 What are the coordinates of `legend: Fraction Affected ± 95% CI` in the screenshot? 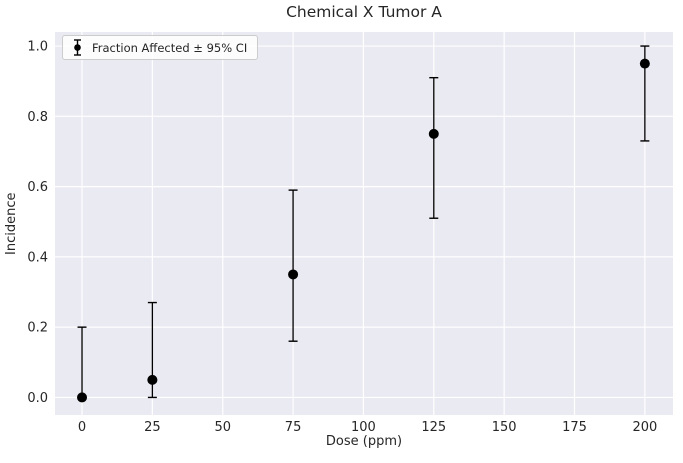 It's located at (160, 47).